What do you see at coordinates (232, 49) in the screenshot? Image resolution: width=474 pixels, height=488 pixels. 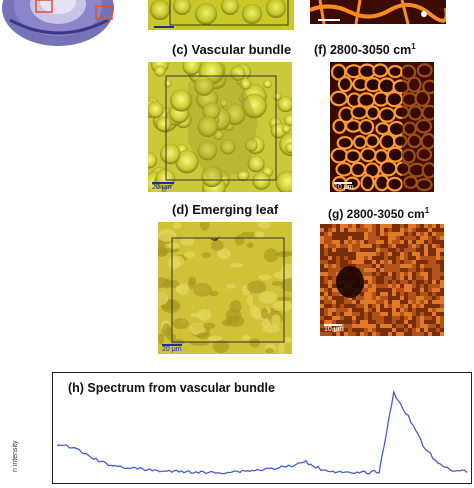 I see `label-c-vascular-bundle: (c) Vascular bundle` at bounding box center [232, 49].